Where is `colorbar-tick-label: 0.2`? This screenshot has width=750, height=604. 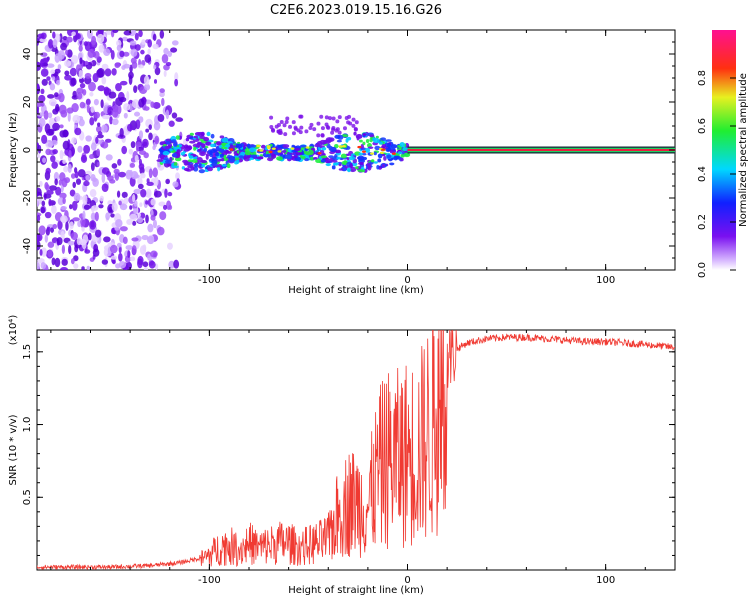 colorbar-tick-label: 0.2 is located at coordinates (702, 222).